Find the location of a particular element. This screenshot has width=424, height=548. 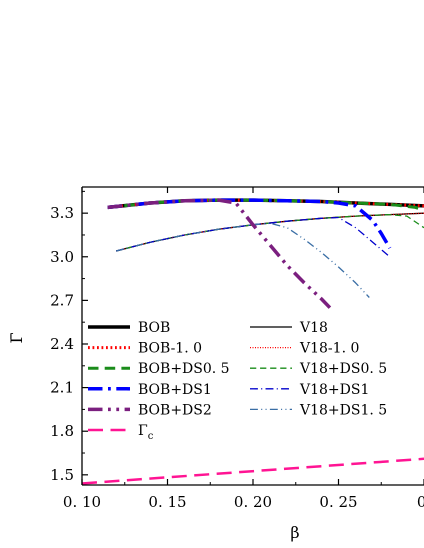

x-axis-label: β is located at coordinates (294, 532).